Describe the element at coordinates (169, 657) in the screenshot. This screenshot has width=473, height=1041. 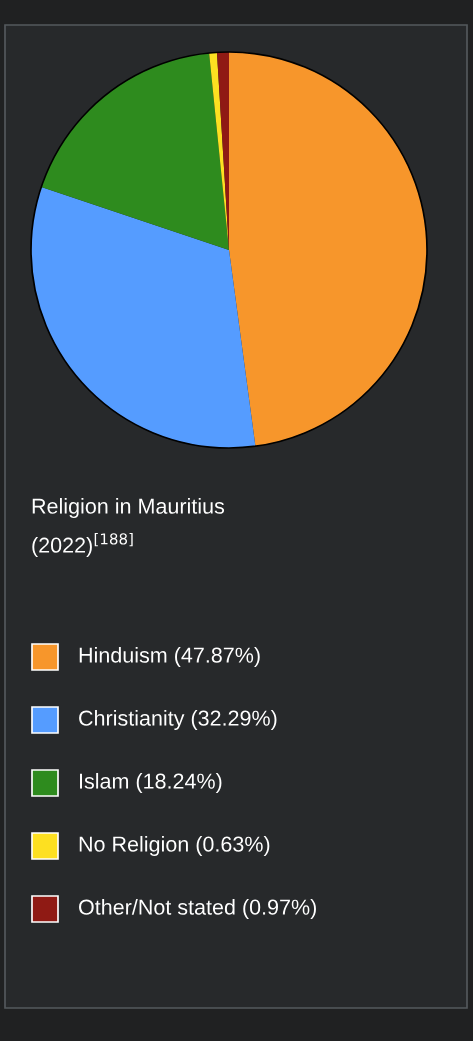
I see `legend-label: Hinduism (47.87%)` at that location.